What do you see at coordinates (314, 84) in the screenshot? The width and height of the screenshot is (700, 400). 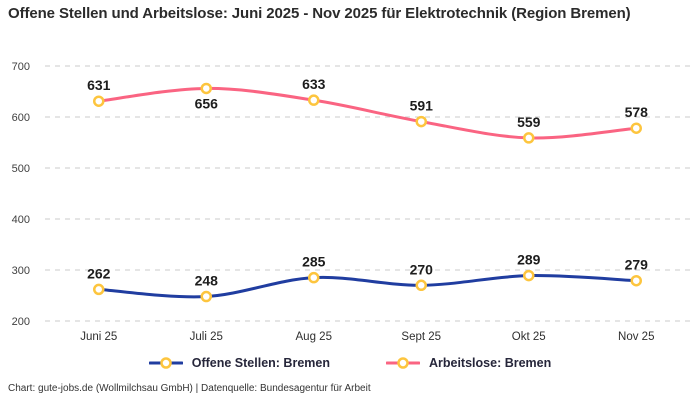 I see `data-point-label: 633` at bounding box center [314, 84].